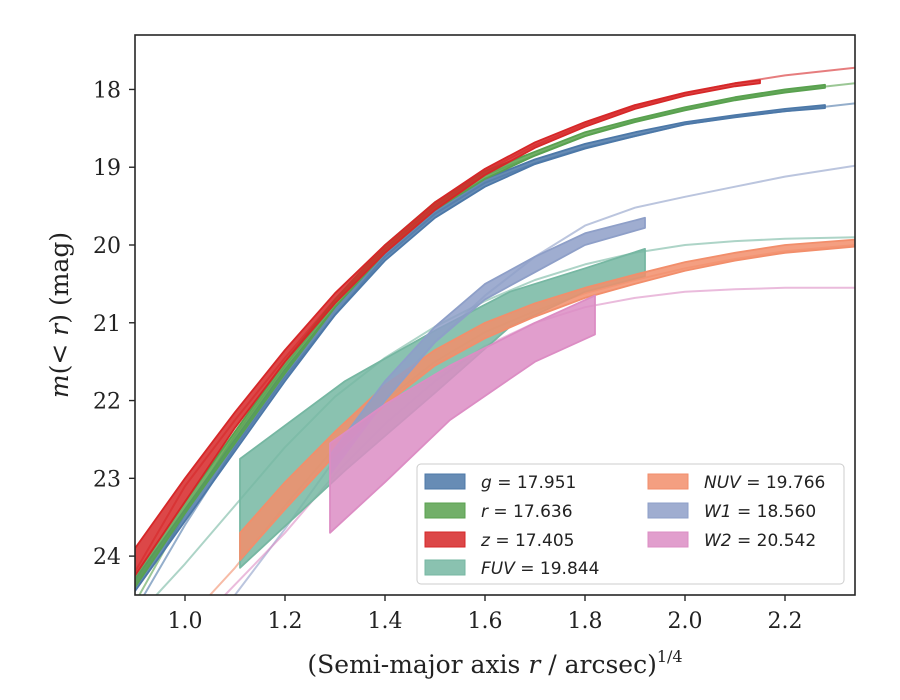 This screenshot has width=900, height=700. Describe the element at coordinates (685, 621) in the screenshot. I see `x-tick-label: 2.0` at that location.